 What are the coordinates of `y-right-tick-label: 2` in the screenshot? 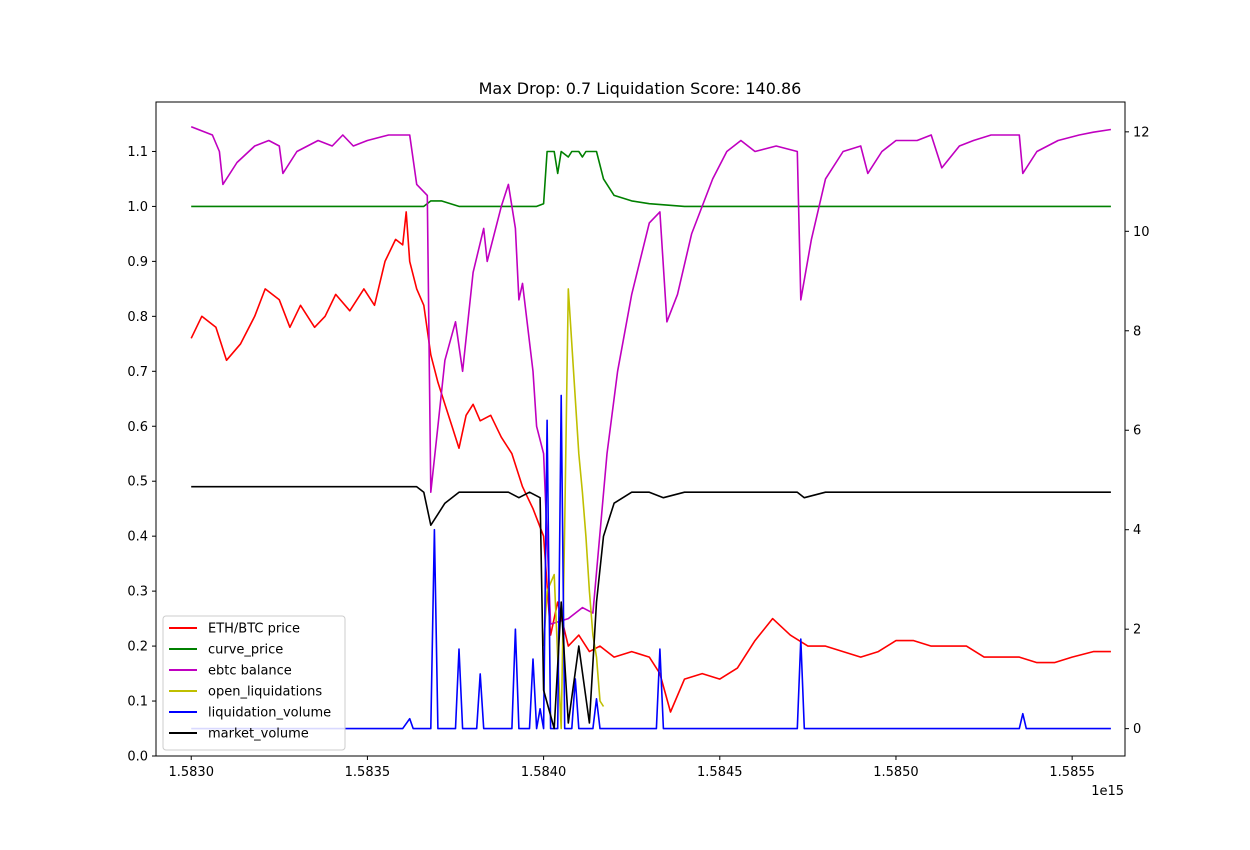 It's located at (1137, 630).